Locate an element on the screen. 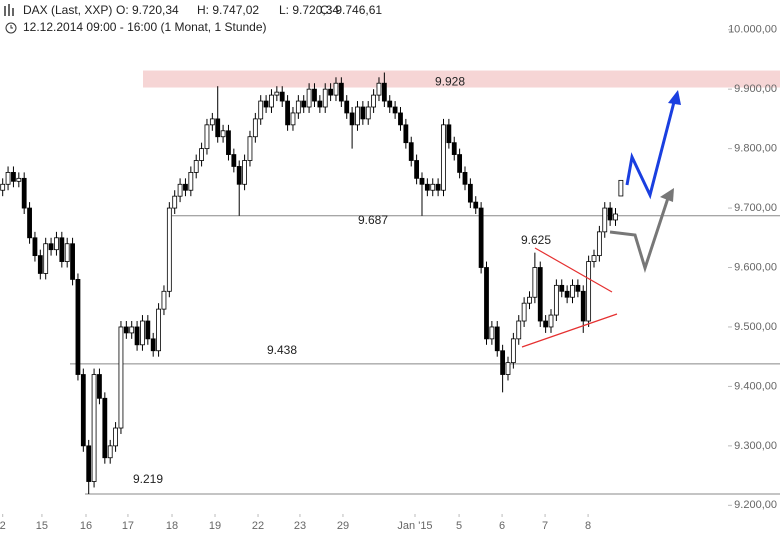  level-label: 9.438 is located at coordinates (282, 350).